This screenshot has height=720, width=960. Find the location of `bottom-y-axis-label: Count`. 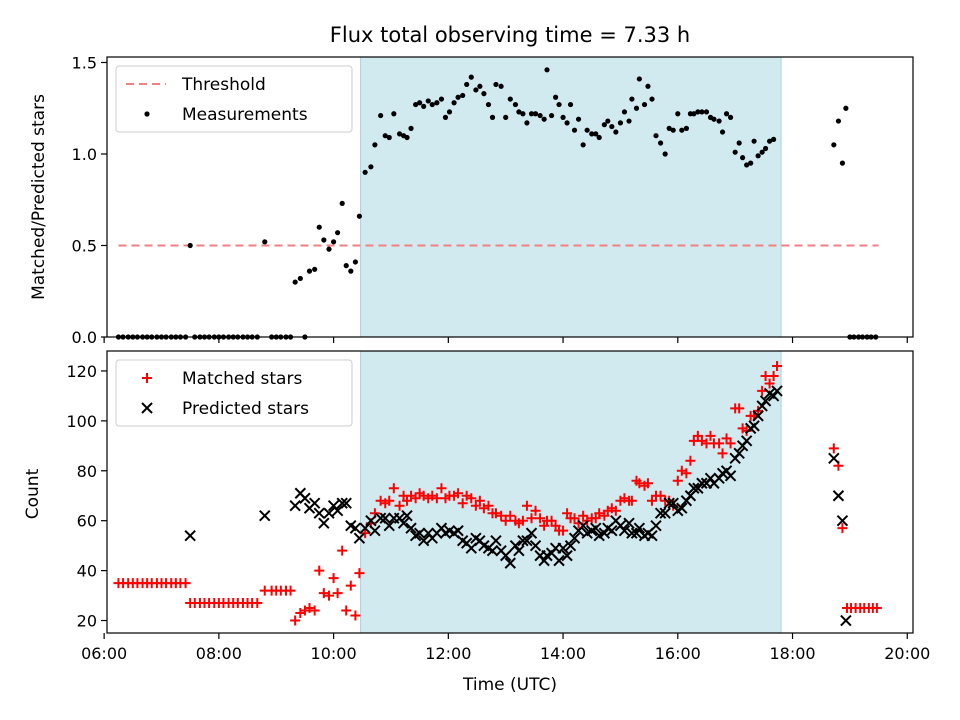

bottom-y-axis-label: Count is located at coordinates (33, 493).